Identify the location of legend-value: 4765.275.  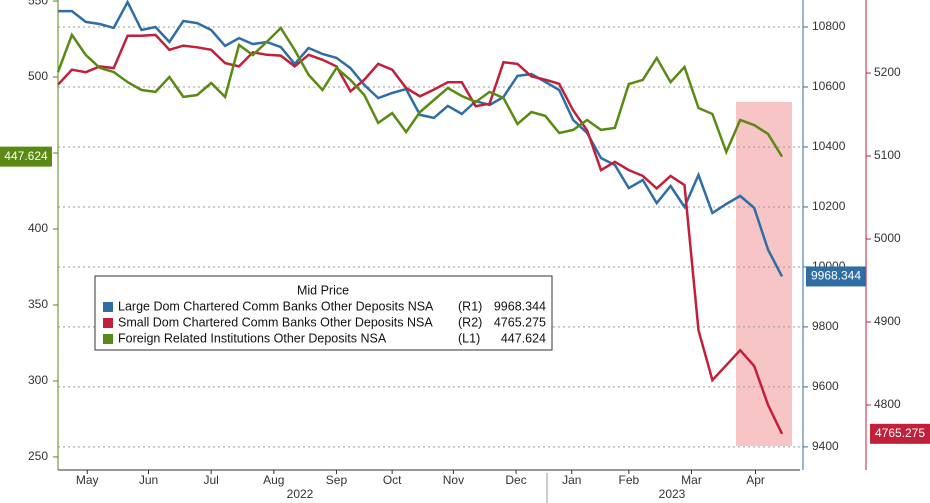
(520, 322).